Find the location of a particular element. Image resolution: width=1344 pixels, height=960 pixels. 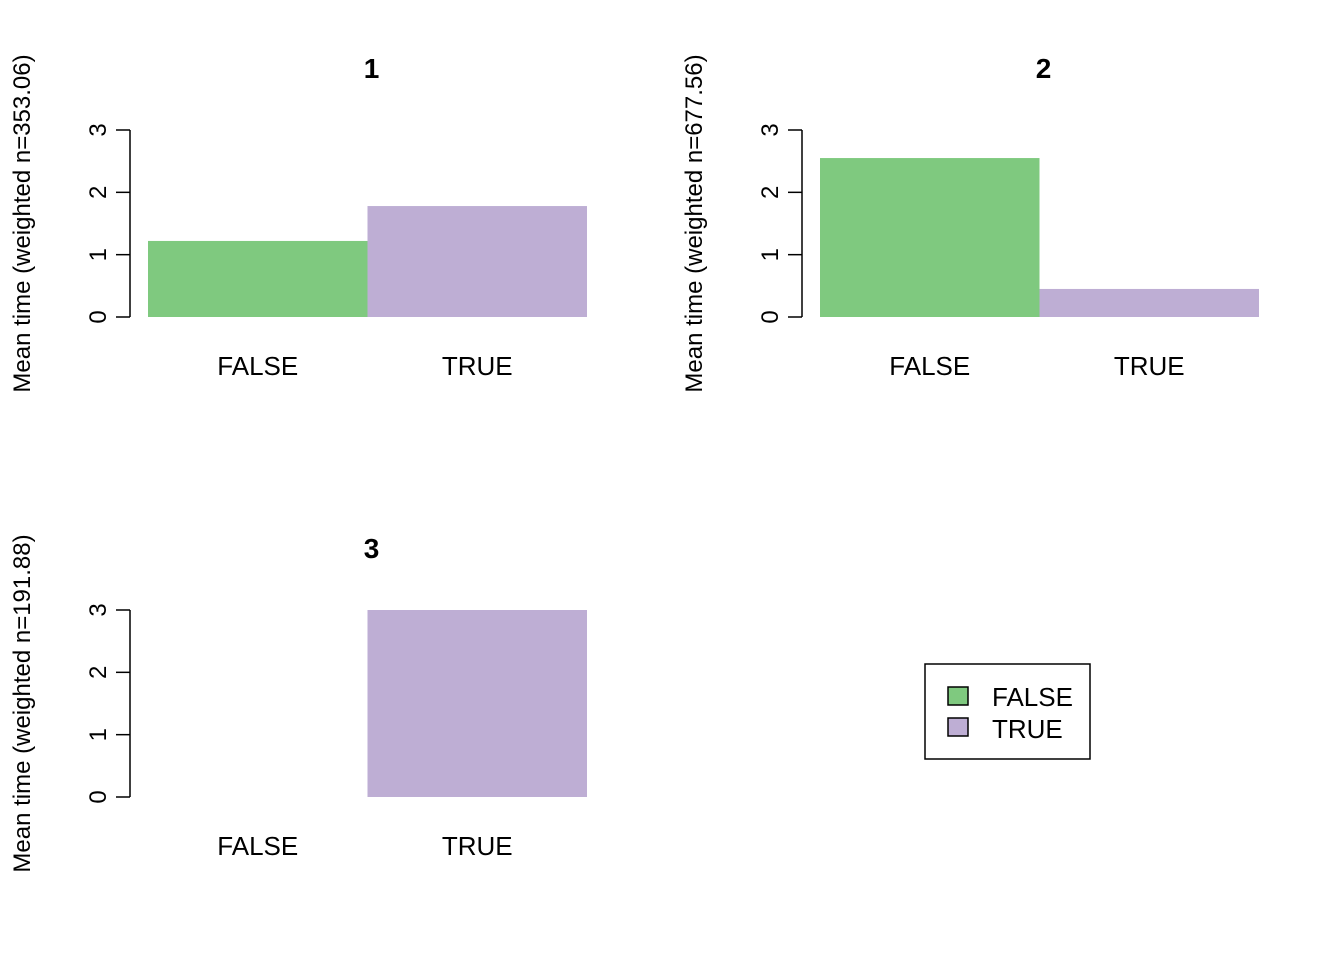

legend-swatch-false is located at coordinates (958, 696).